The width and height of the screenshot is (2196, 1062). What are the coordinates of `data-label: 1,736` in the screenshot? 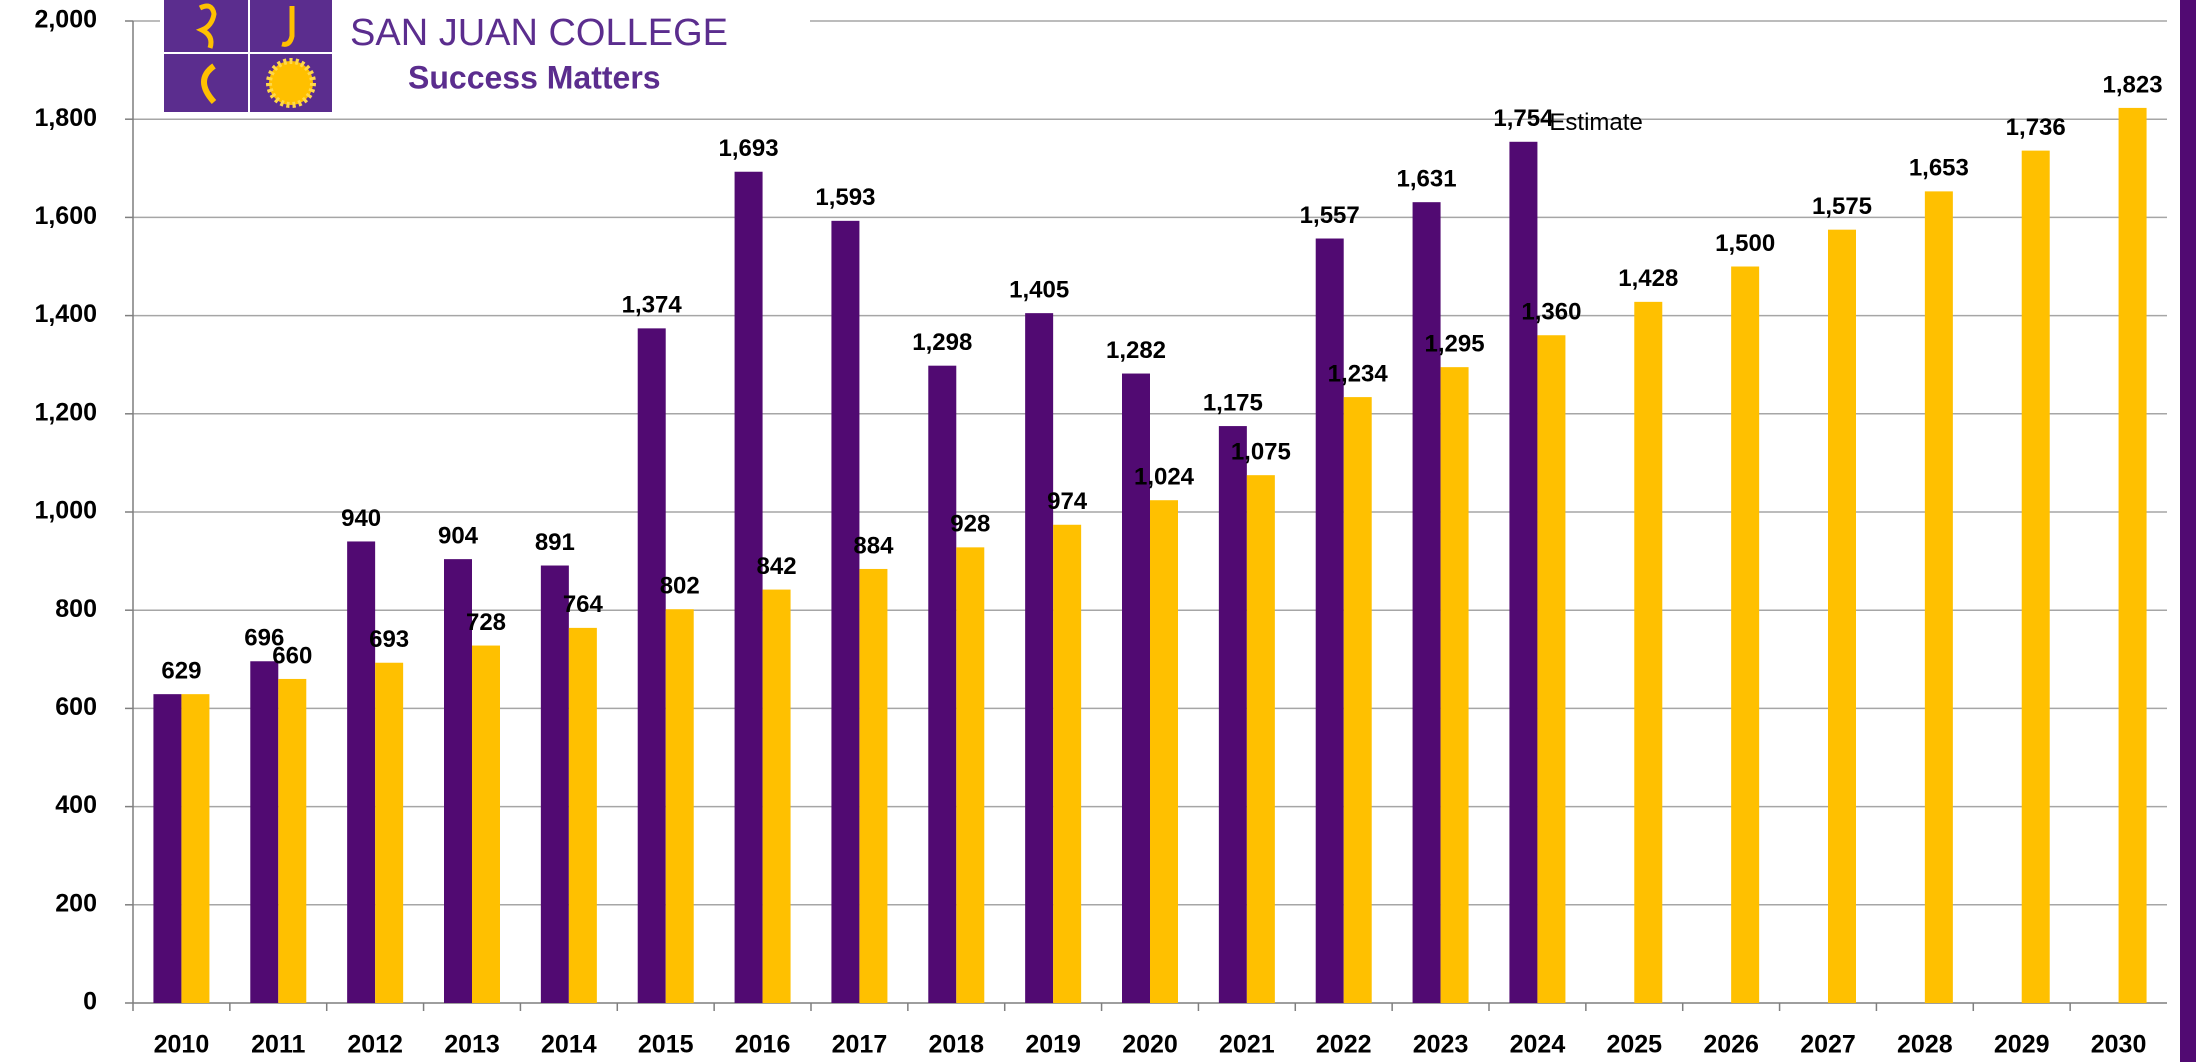 It's located at (2036, 127).